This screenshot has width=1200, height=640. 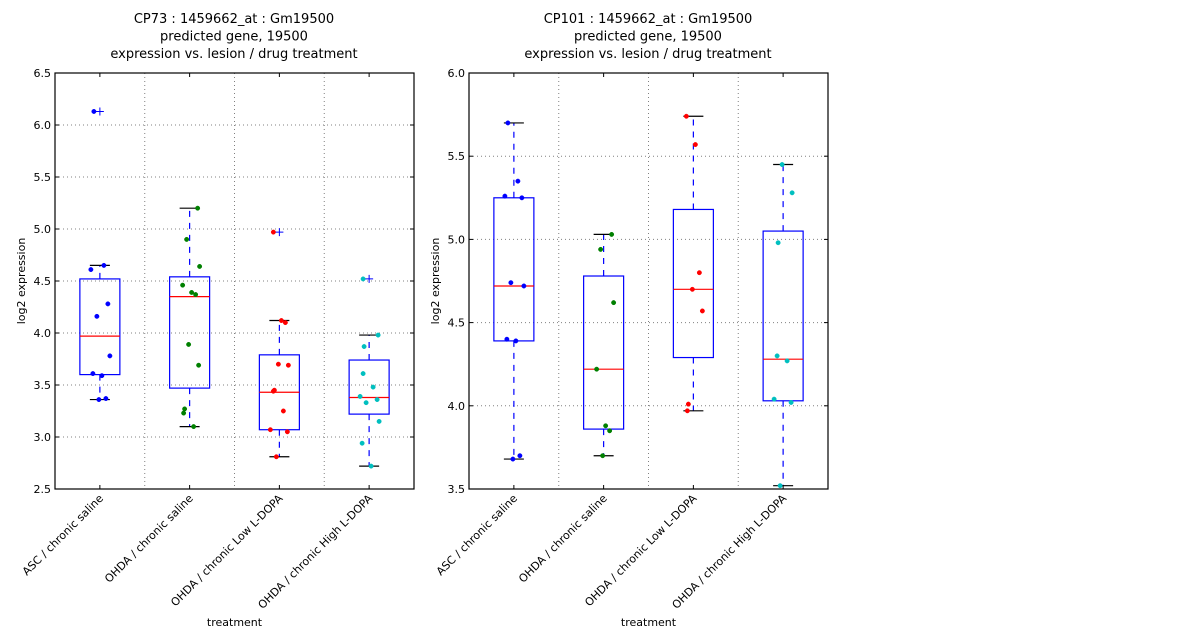 I want to click on x-axis-label: treatment, so click(x=235, y=622).